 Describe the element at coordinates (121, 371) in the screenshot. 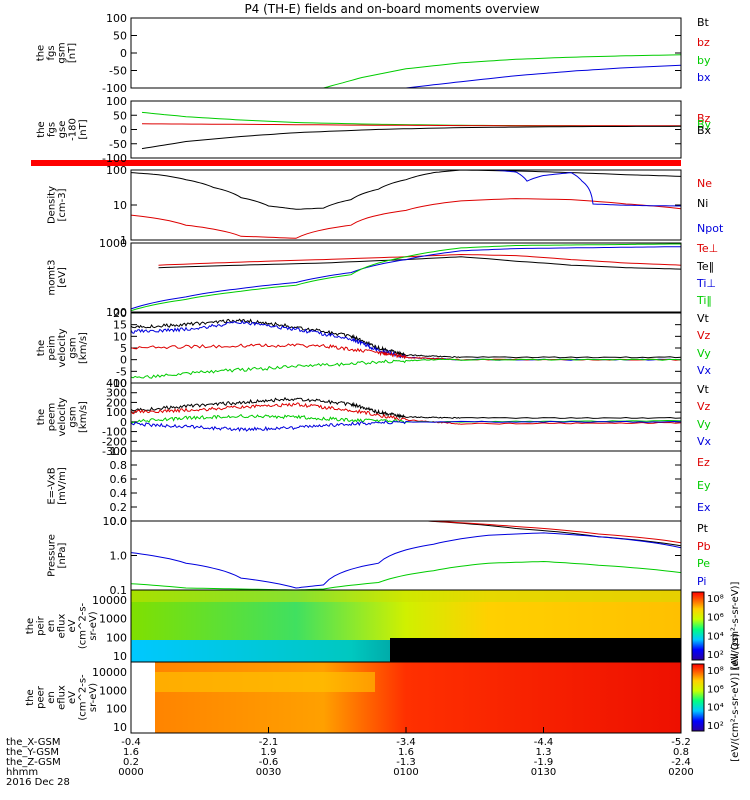

I see `panel-ytick-label: -5` at that location.